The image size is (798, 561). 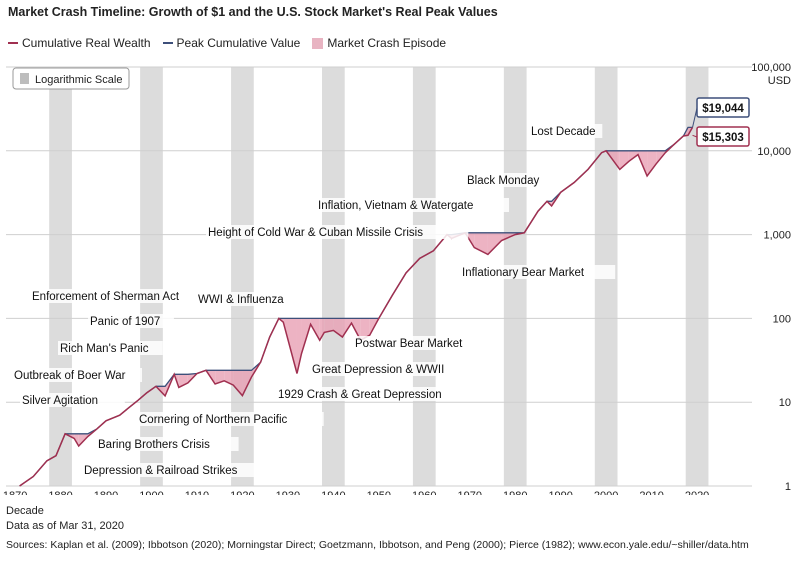 I want to click on crash-label: Black Monday, so click(x=503, y=181).